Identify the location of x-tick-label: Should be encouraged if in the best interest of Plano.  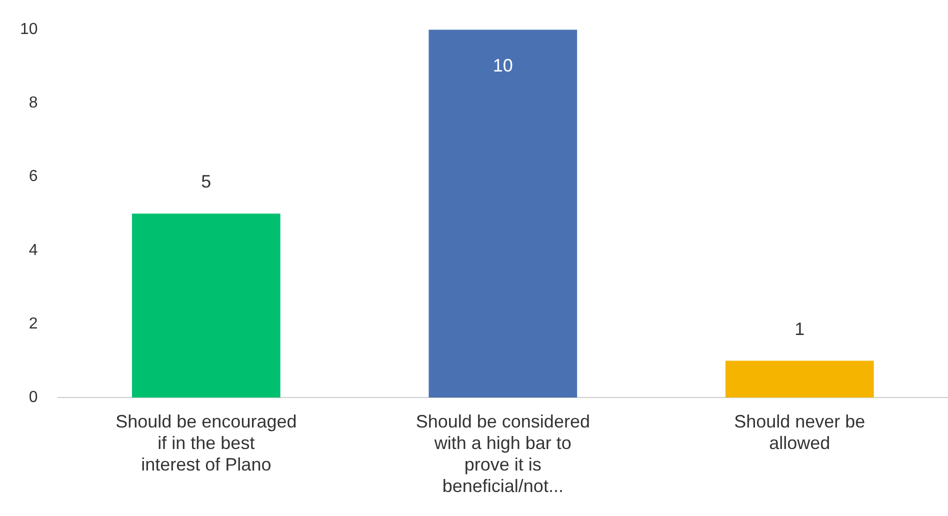
(206, 443).